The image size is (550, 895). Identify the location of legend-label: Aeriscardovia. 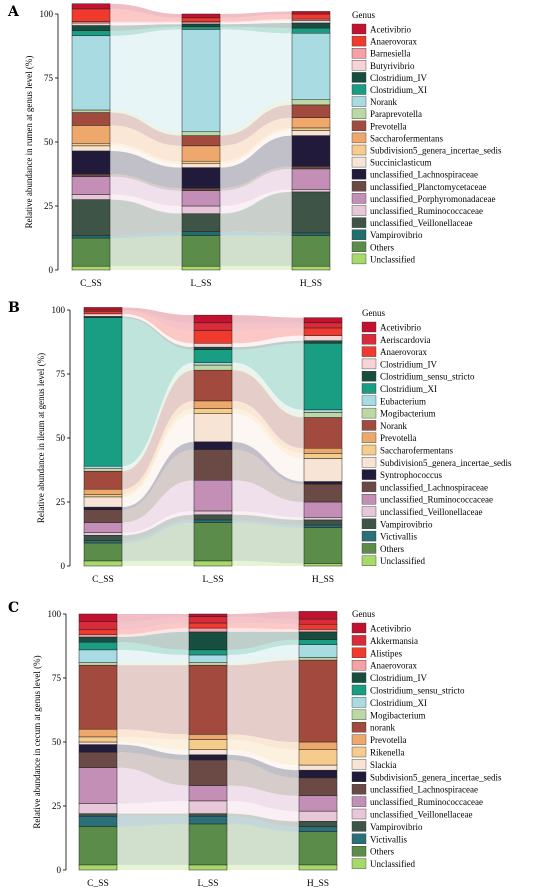
(405, 340).